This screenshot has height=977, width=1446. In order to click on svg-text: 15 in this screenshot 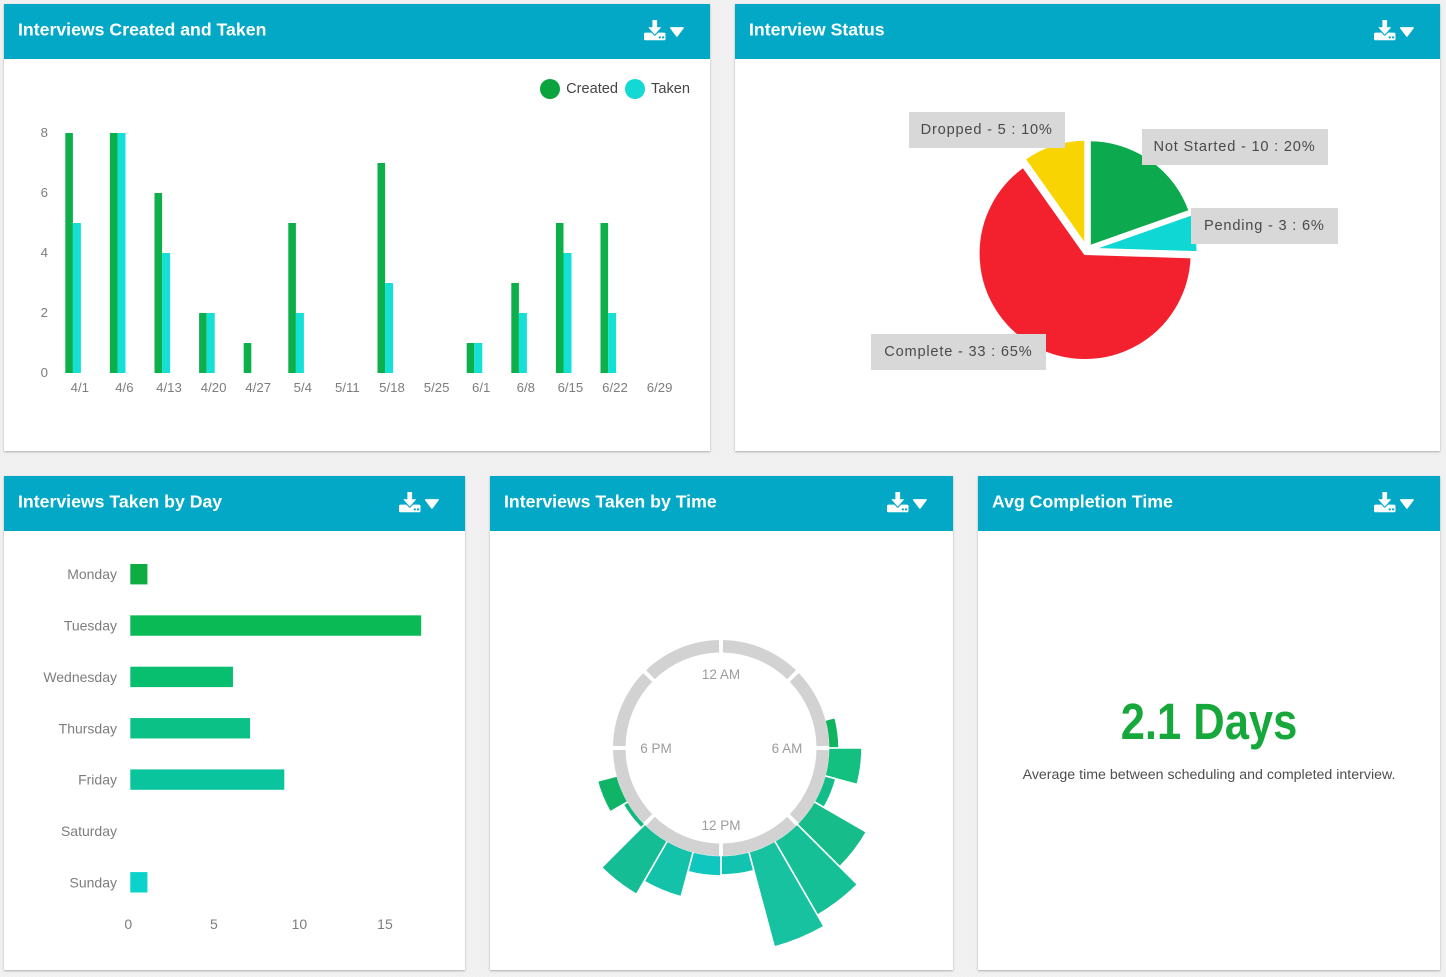, I will do `click(385, 924)`.